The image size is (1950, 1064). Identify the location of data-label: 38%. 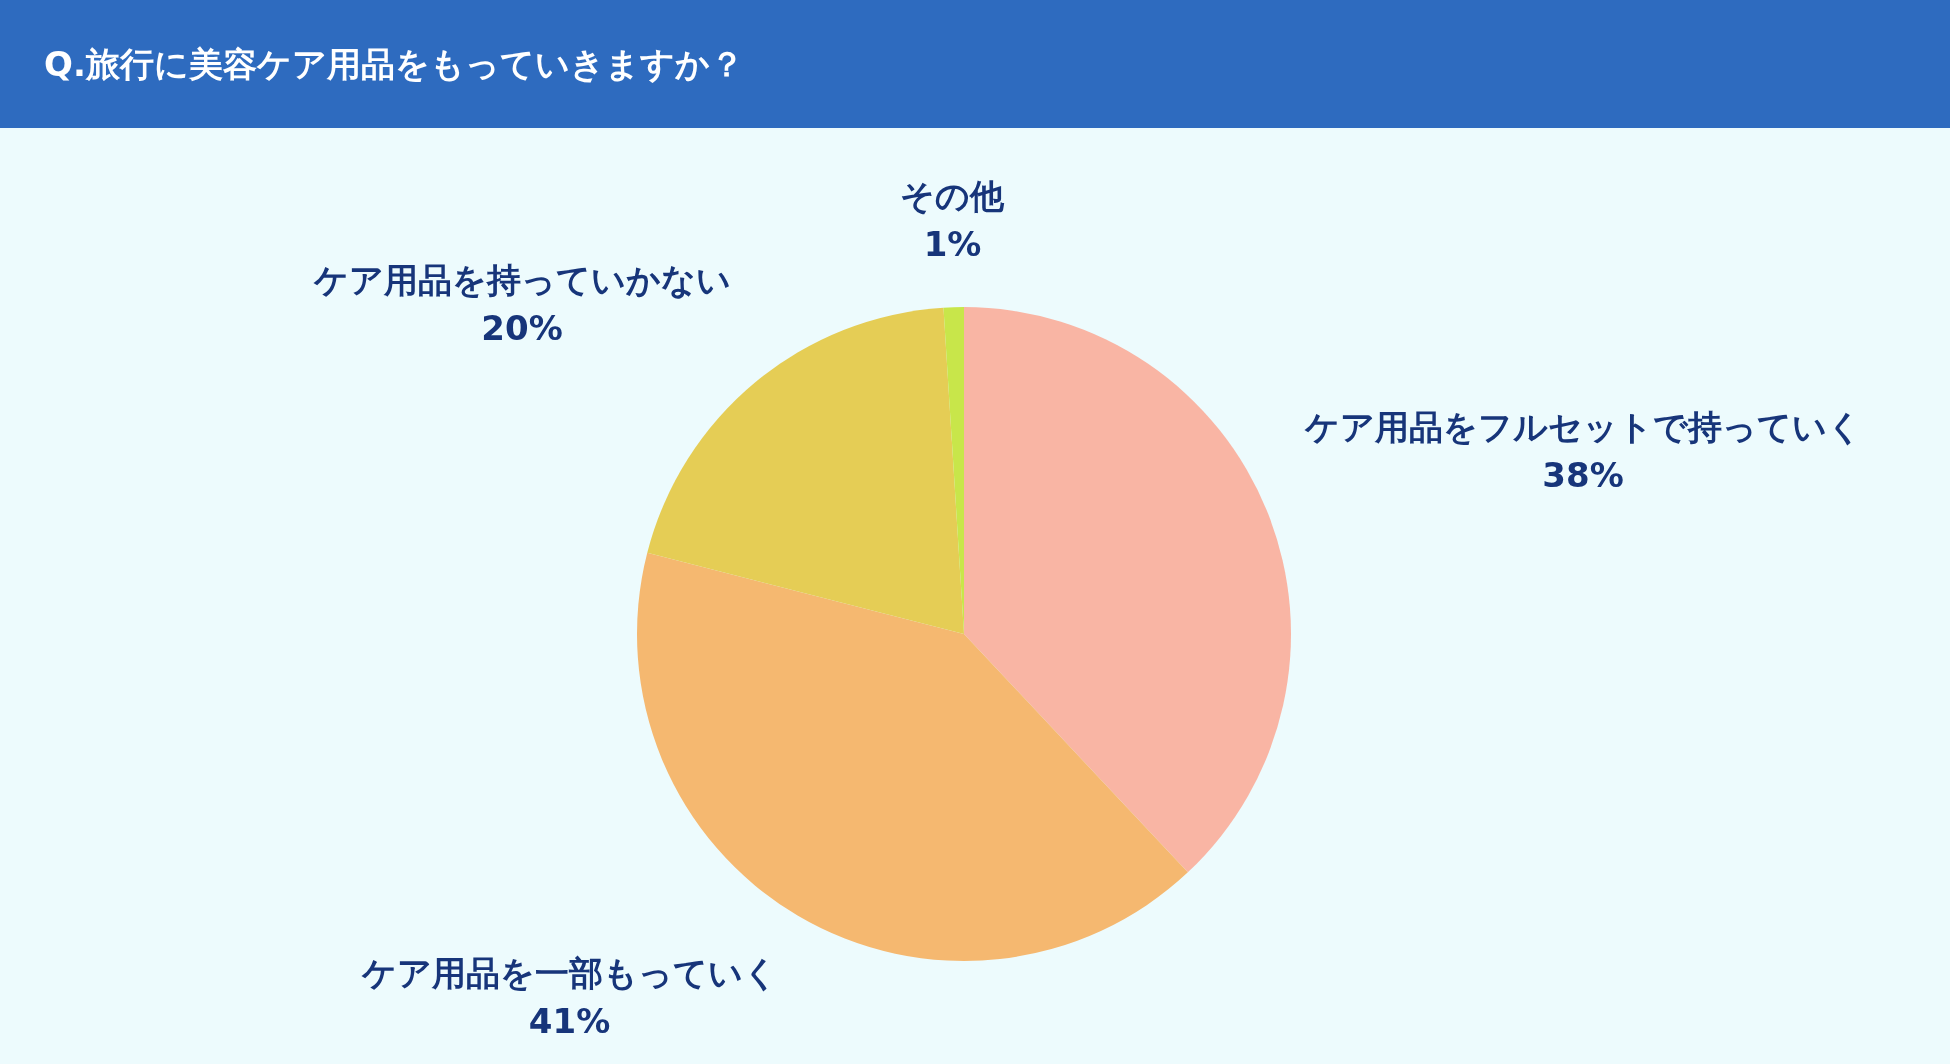
(1583, 475).